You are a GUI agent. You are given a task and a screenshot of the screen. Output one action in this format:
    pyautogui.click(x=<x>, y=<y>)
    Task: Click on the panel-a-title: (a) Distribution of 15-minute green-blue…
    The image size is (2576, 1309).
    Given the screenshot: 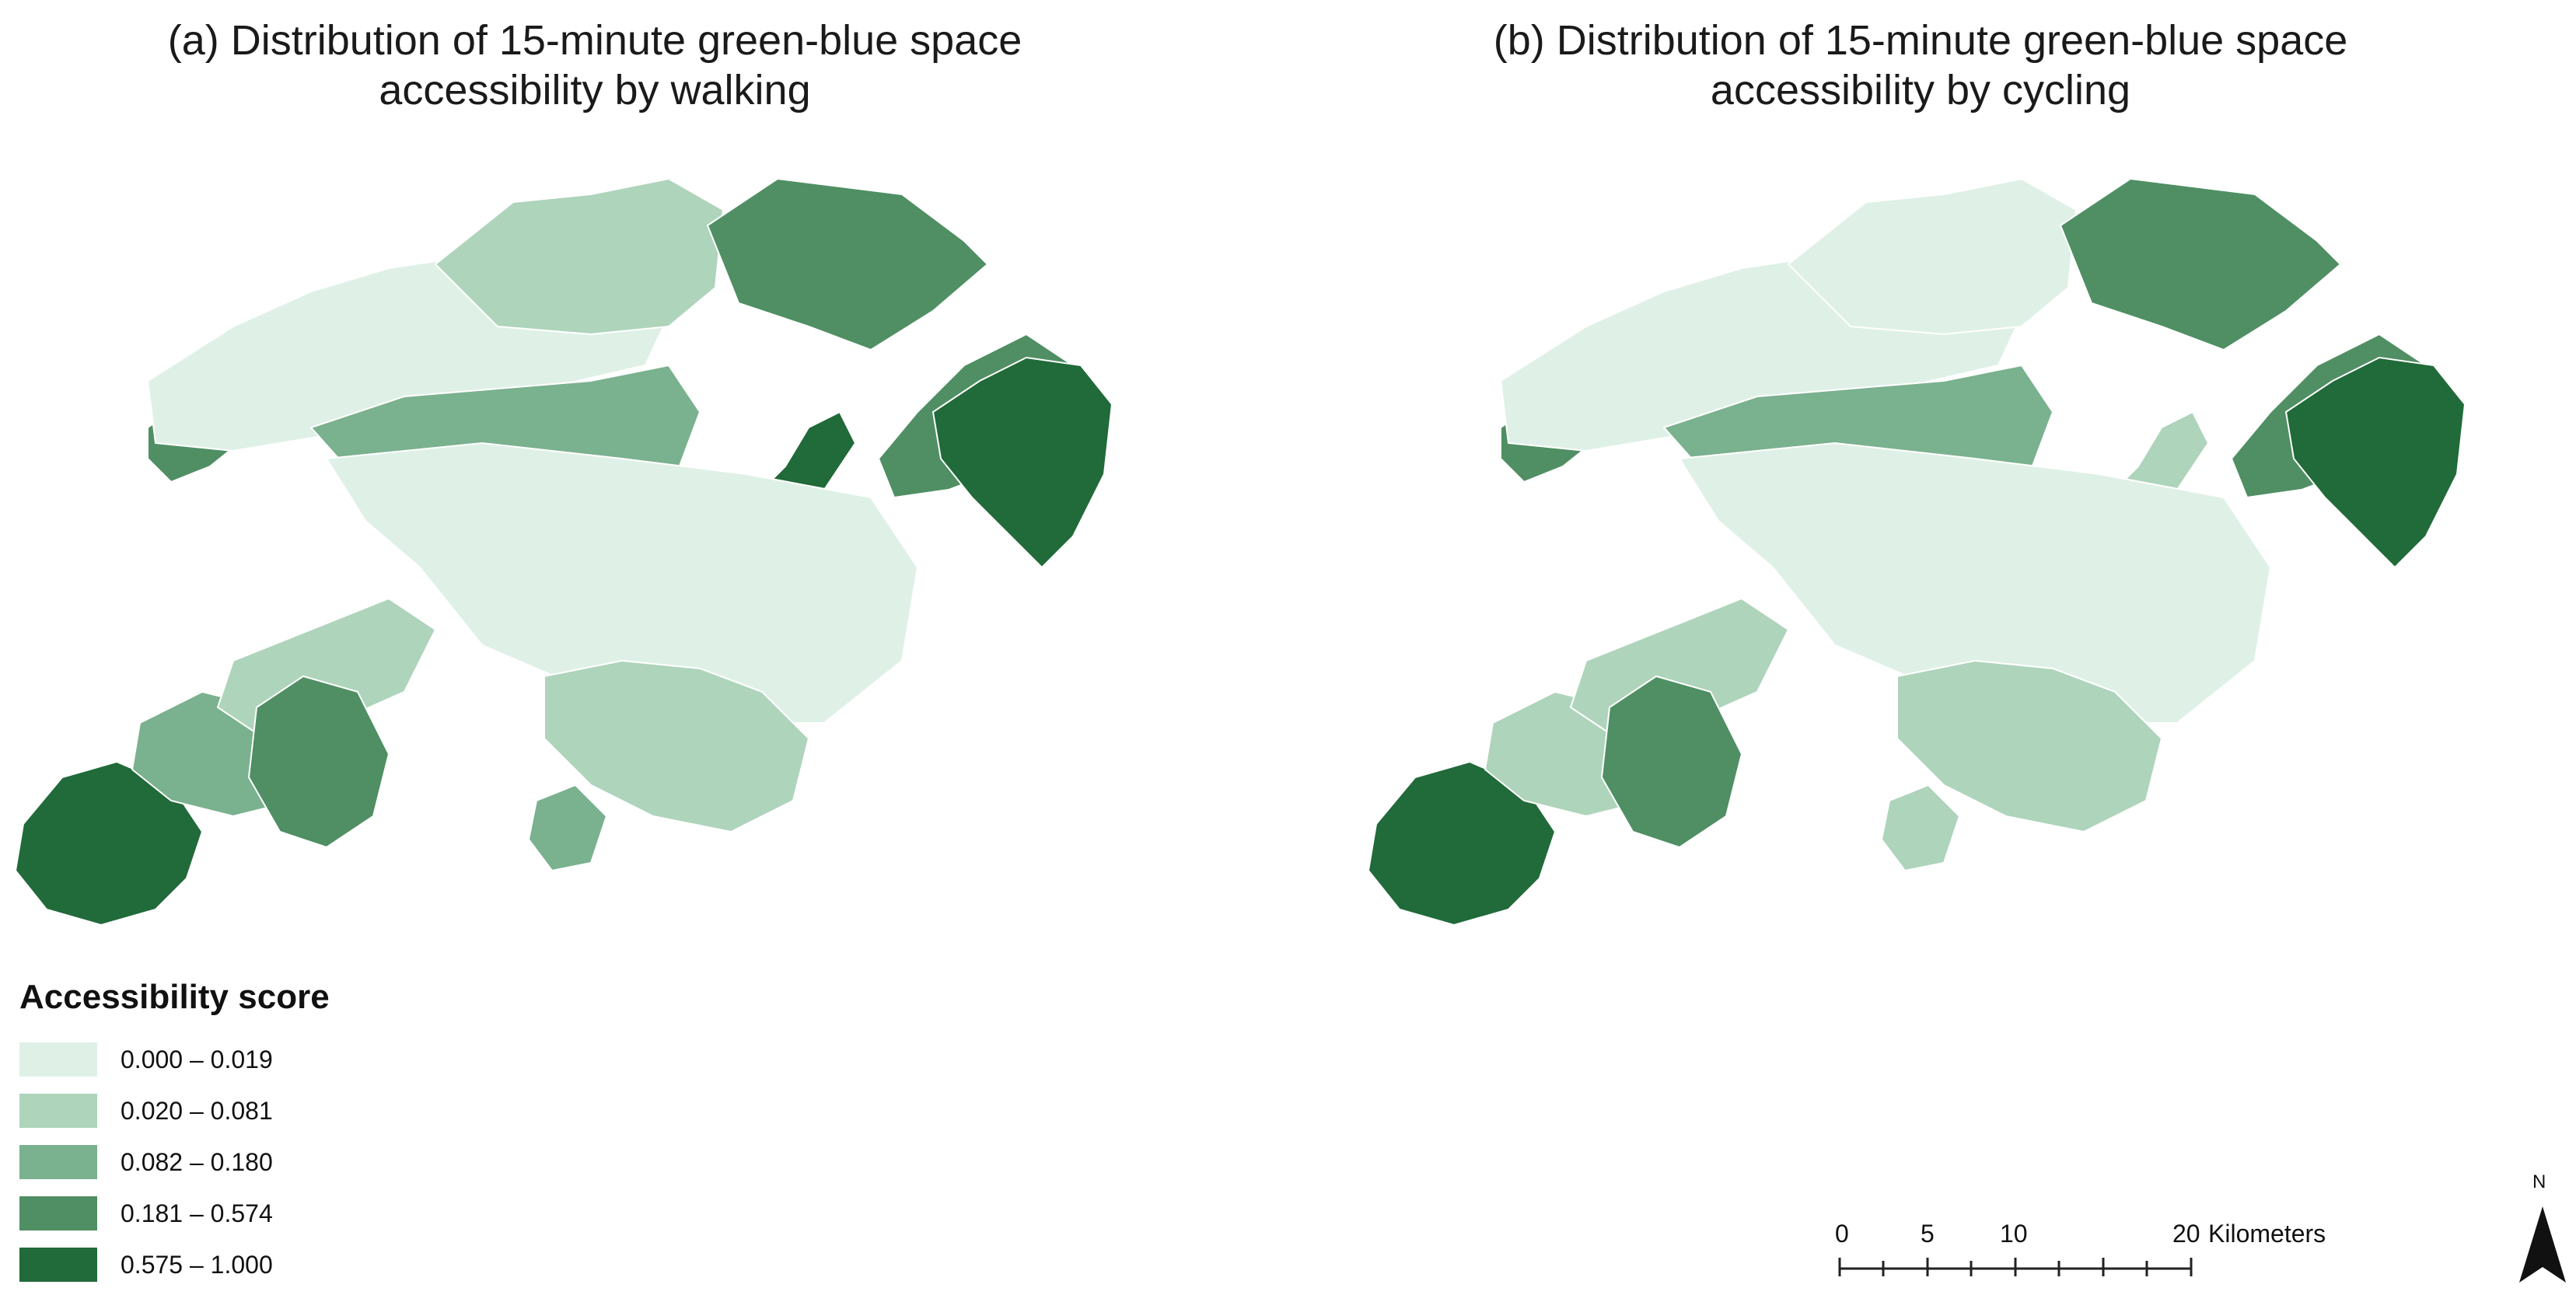 What is the action you would take?
    pyautogui.click(x=594, y=65)
    